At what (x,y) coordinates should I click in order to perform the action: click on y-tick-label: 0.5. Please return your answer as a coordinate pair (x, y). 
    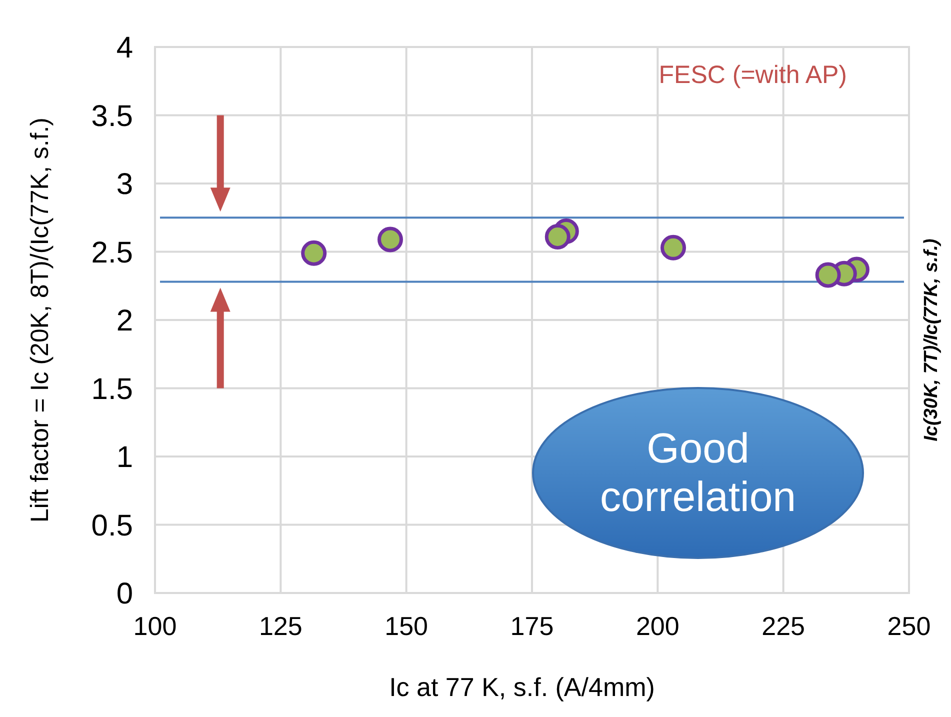
    Looking at the image, I should click on (112, 525).